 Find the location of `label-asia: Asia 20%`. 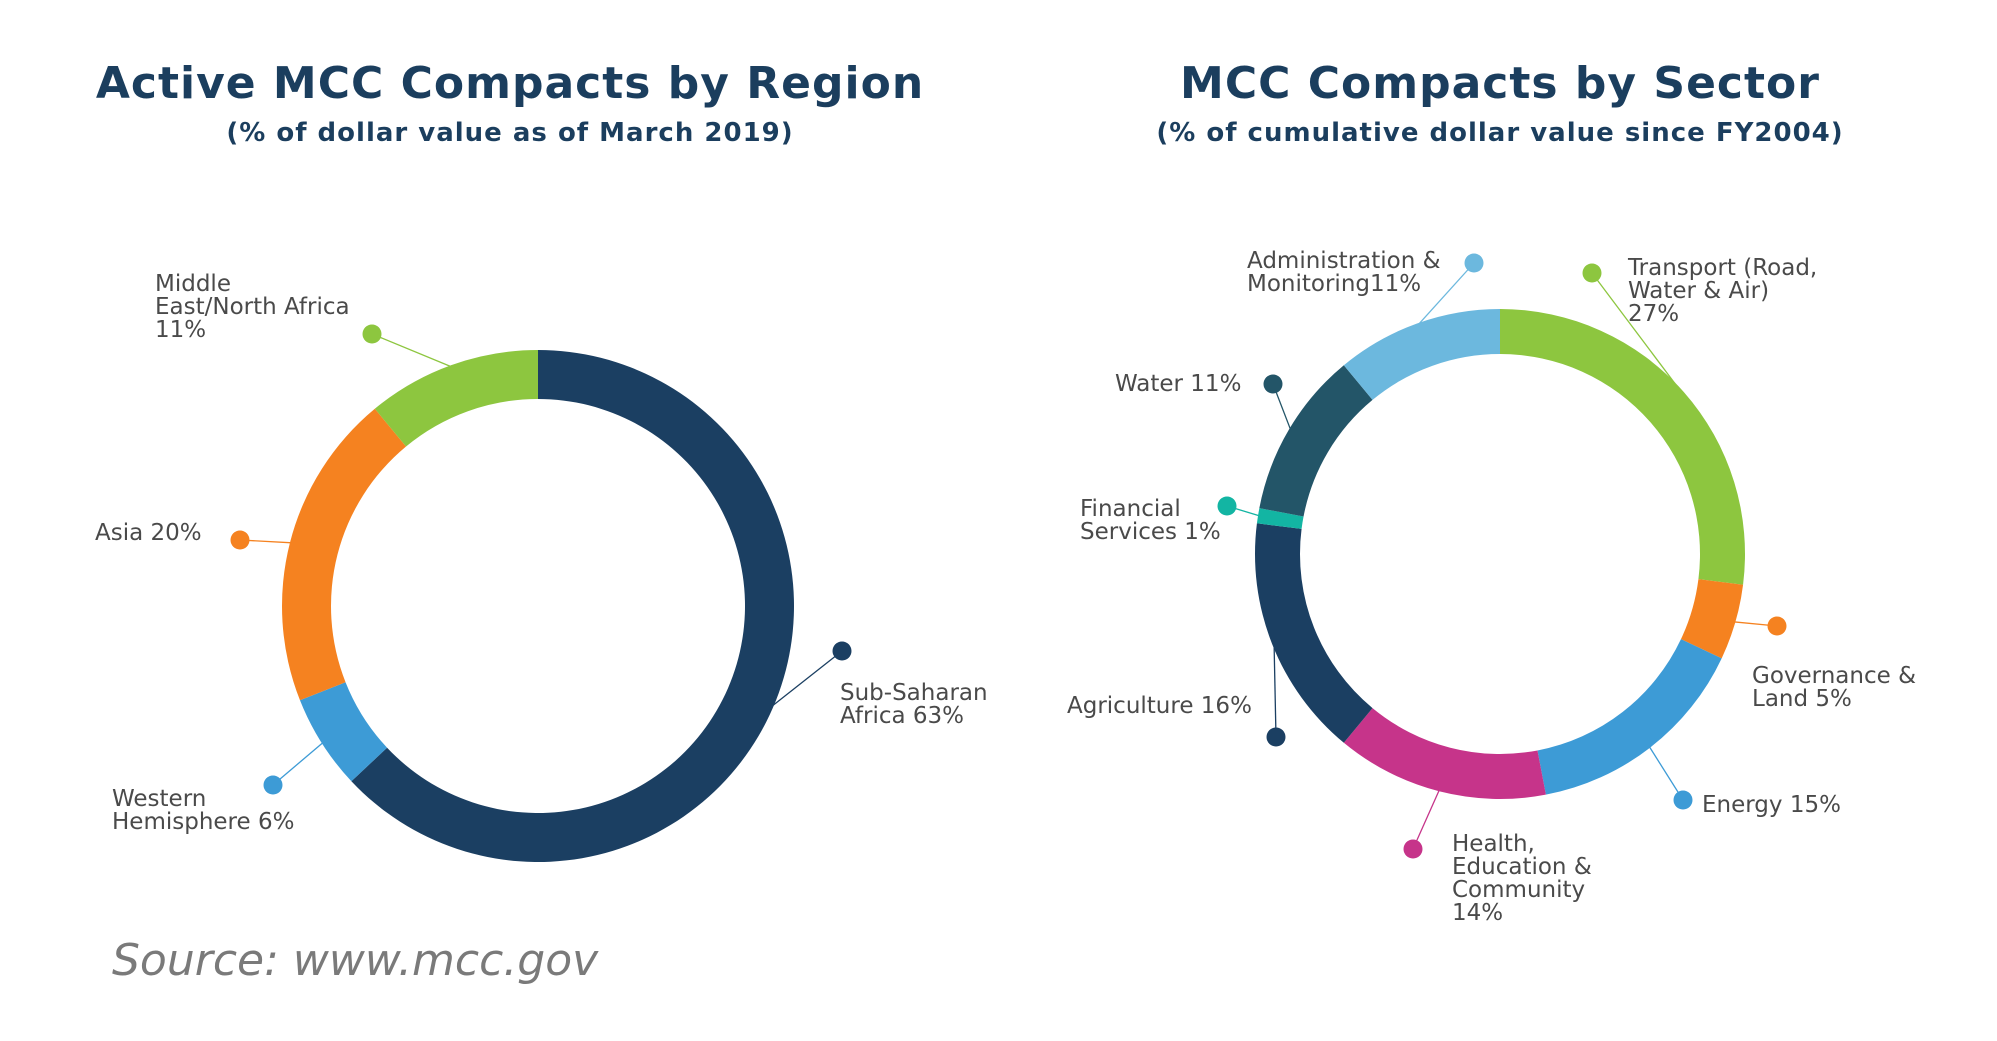

label-asia: Asia 20% is located at coordinates (148, 533).